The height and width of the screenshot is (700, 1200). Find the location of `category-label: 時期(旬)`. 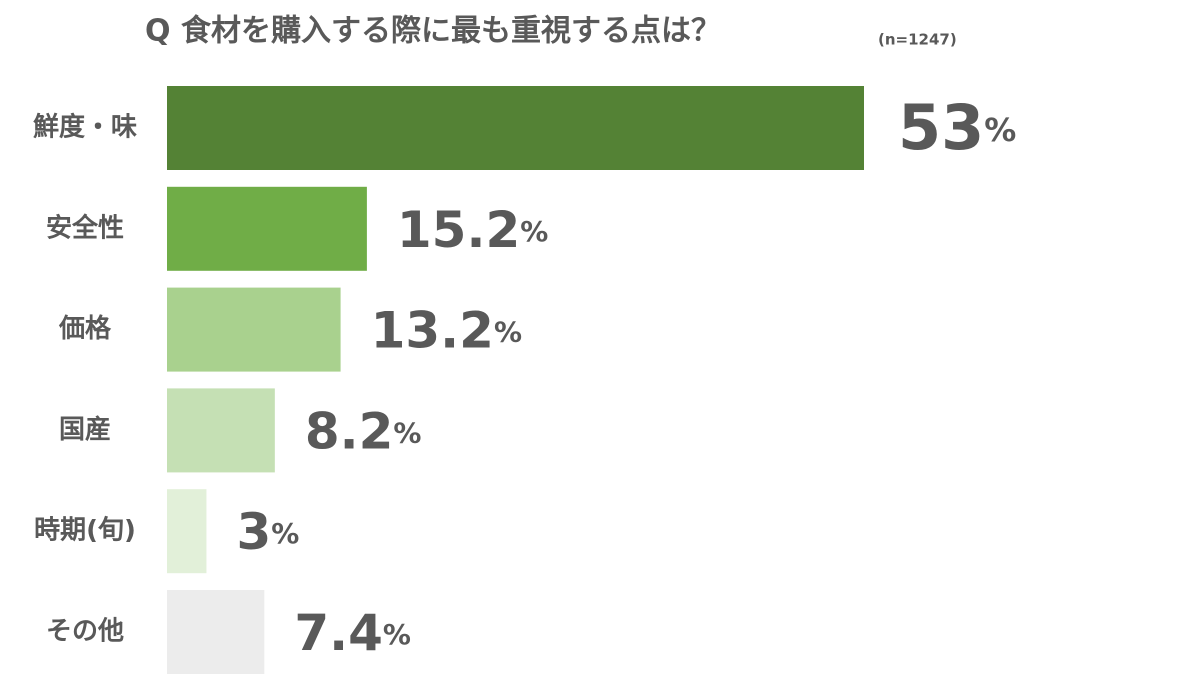

category-label: 時期(旬) is located at coordinates (85, 531).